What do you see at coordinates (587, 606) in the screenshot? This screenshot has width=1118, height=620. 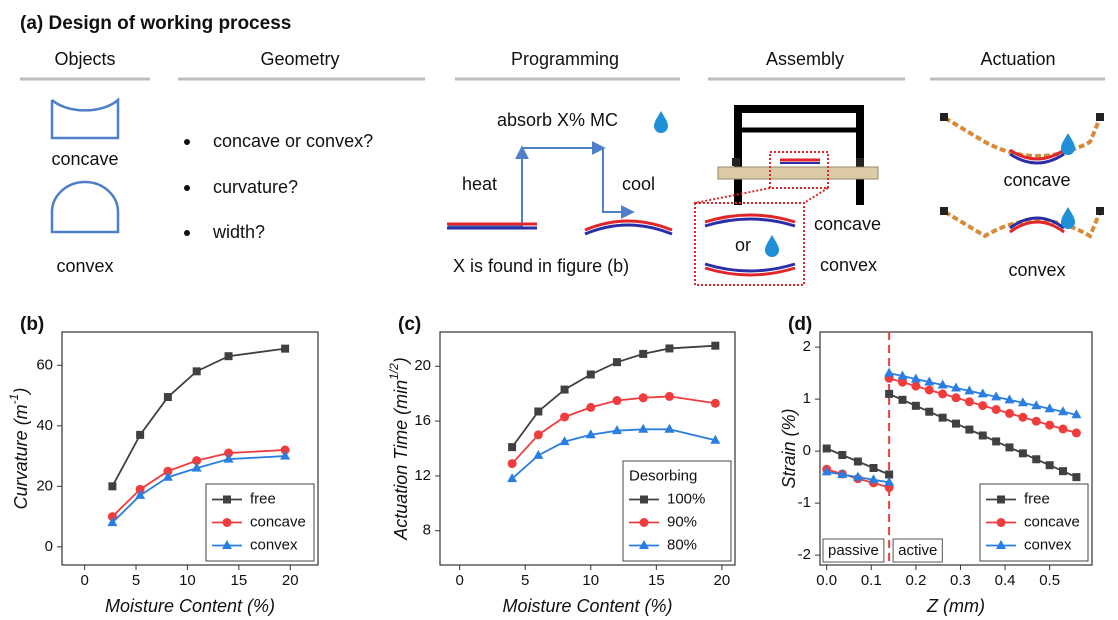 I see `x-axis-label: Moisture Content (%)` at bounding box center [587, 606].